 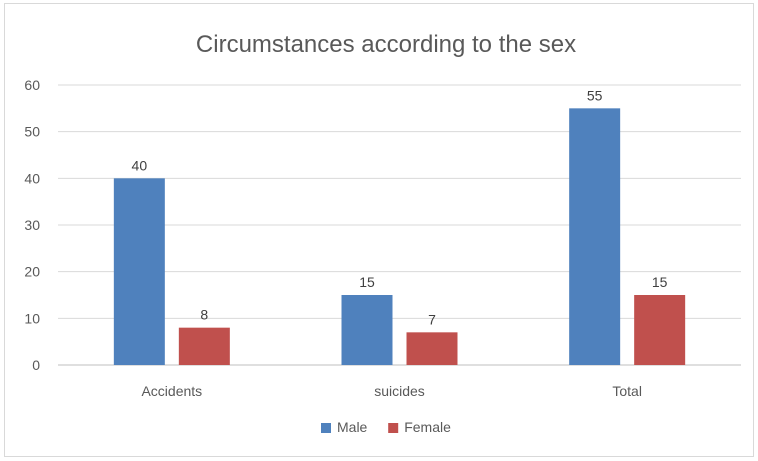 What do you see at coordinates (326, 428) in the screenshot?
I see `legend-swatch-male` at bounding box center [326, 428].